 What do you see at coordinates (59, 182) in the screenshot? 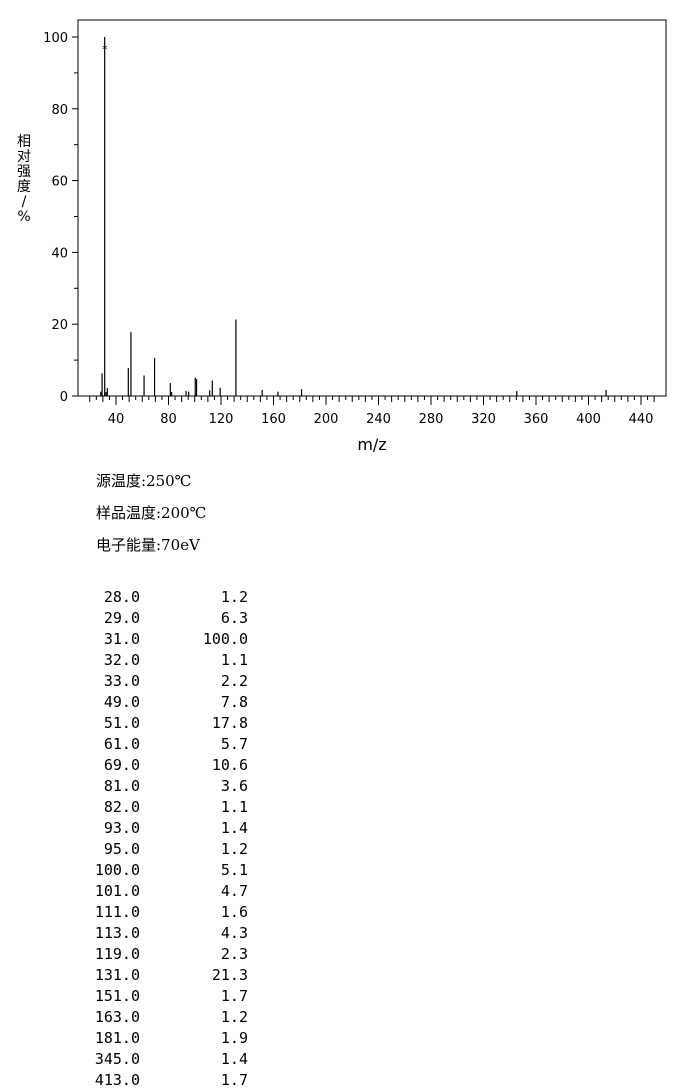
I see `y-tick-label: 60` at bounding box center [59, 182].